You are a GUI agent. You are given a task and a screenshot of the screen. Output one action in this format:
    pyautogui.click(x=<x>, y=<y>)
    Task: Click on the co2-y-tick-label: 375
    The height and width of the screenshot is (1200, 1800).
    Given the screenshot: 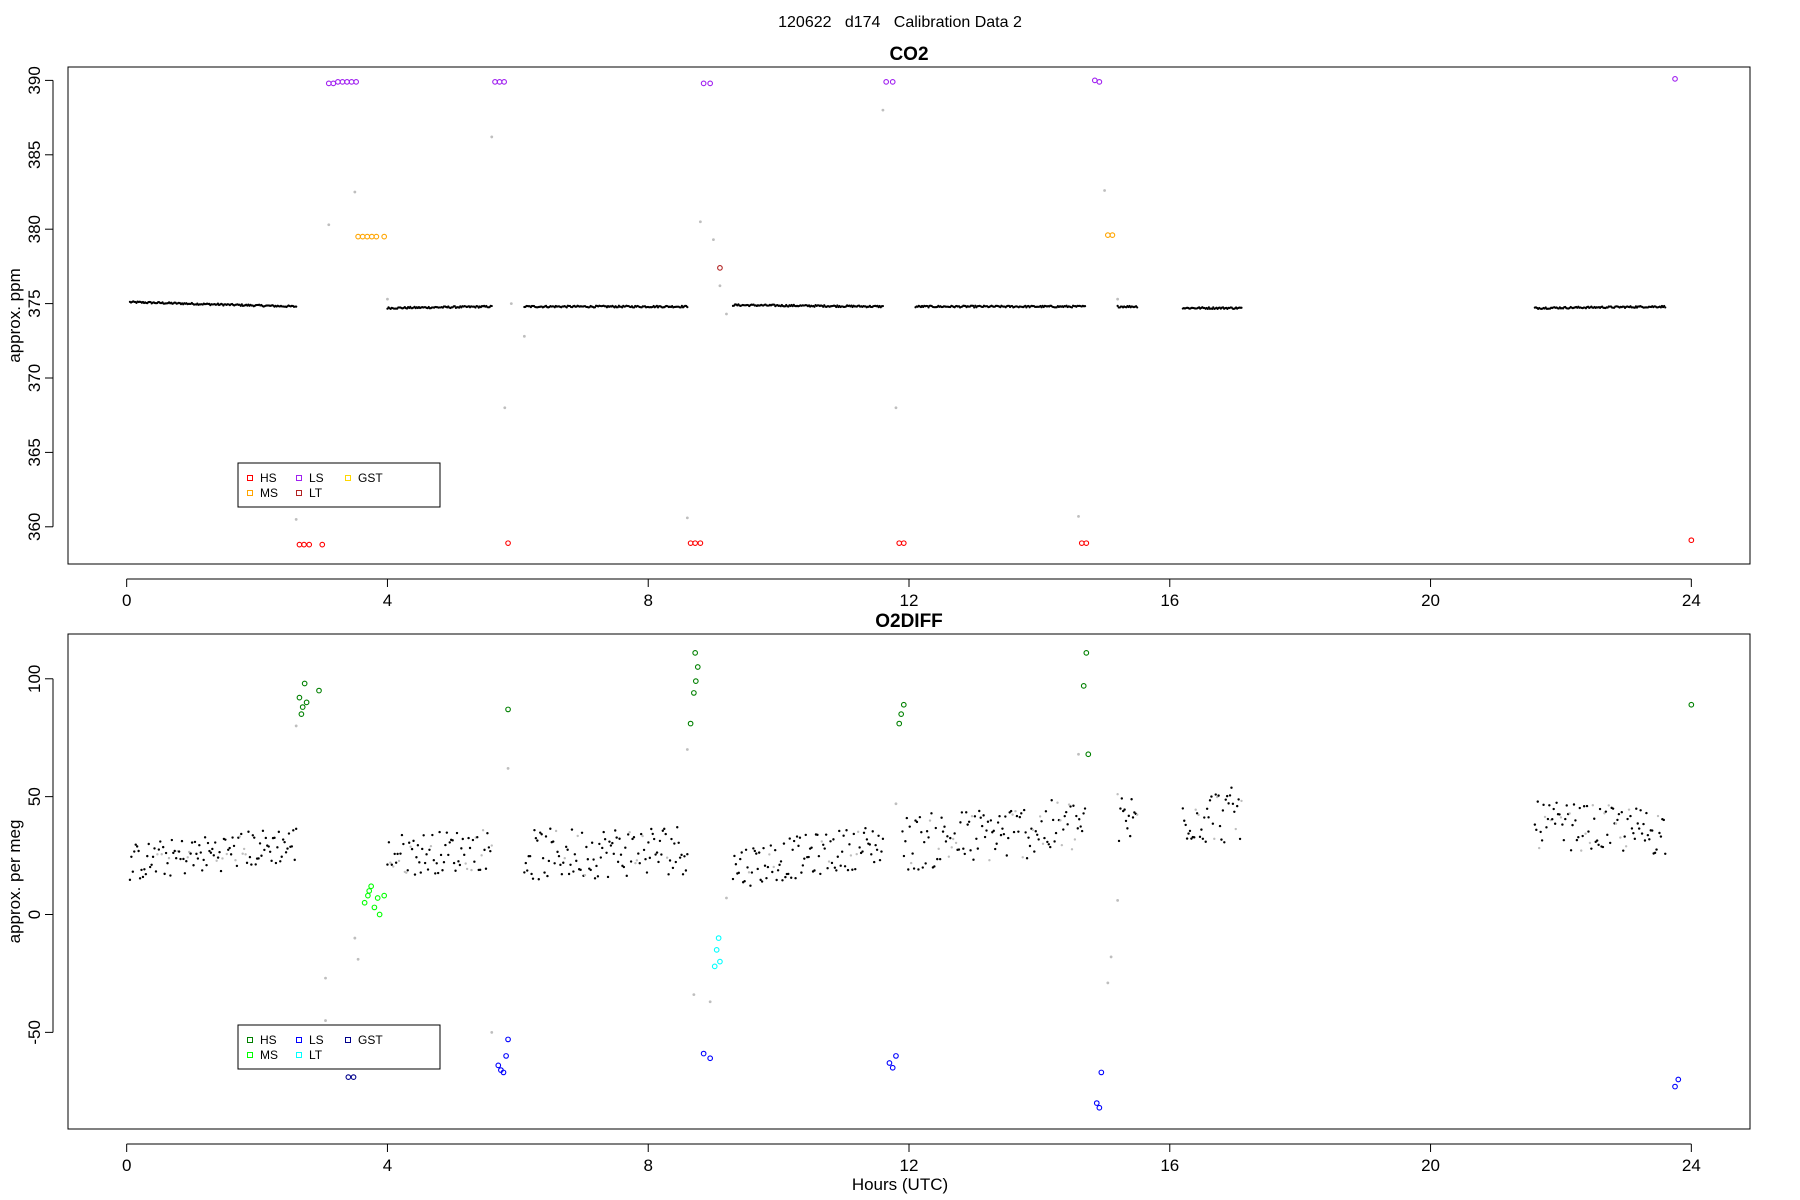 What is the action you would take?
    pyautogui.click(x=34, y=303)
    